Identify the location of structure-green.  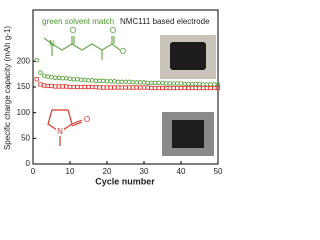
(82, 48).